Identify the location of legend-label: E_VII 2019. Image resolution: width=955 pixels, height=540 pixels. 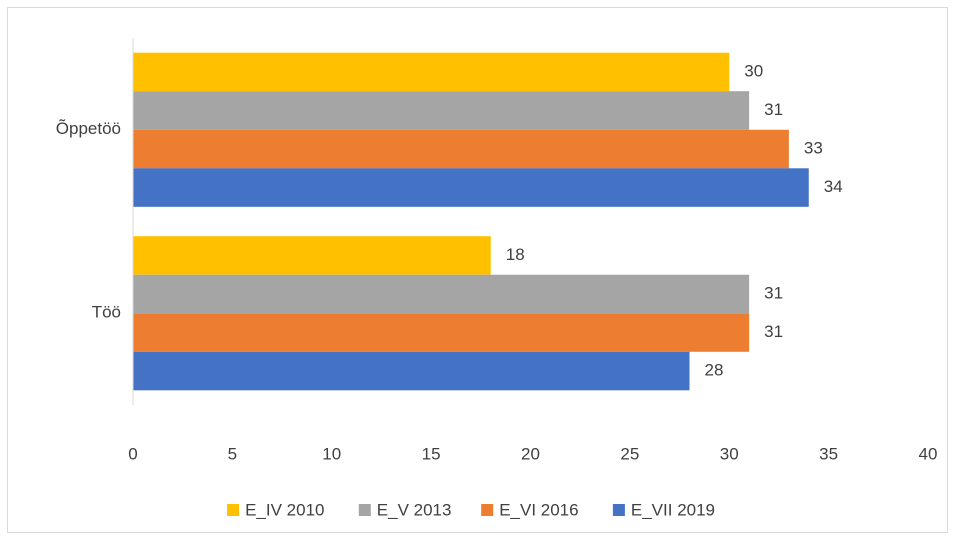
(673, 509).